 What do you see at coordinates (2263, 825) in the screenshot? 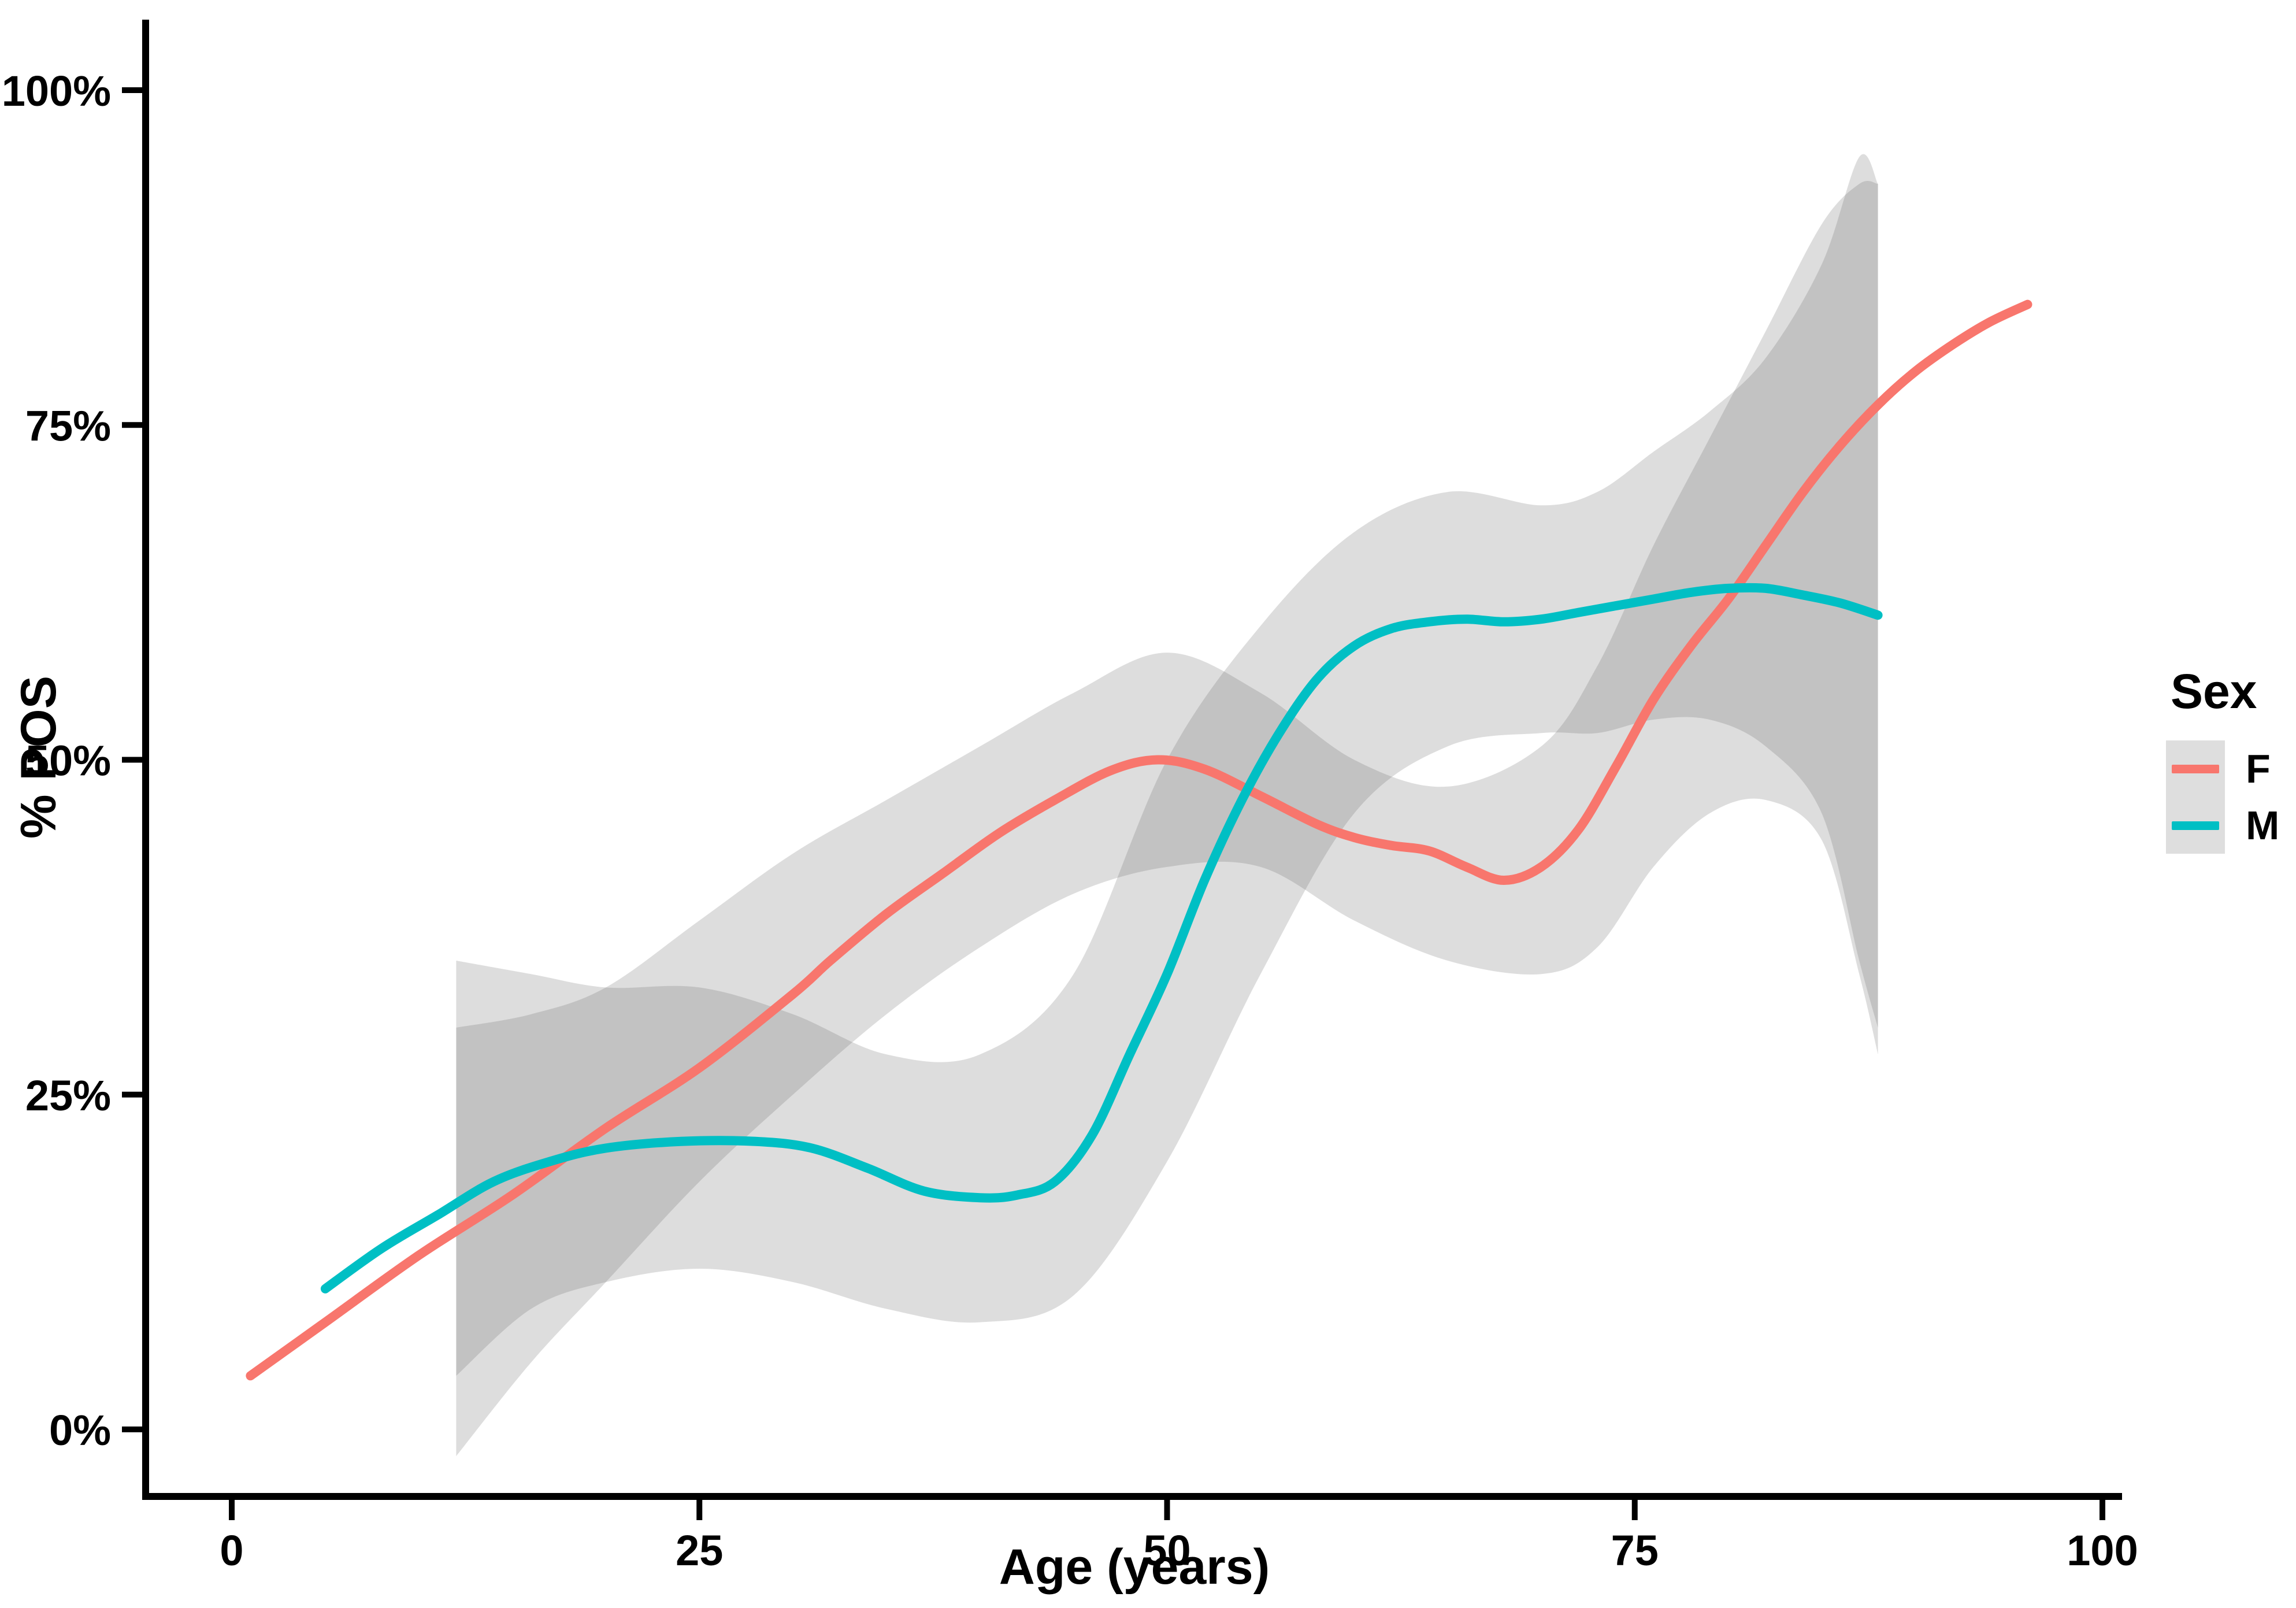
I see `legend-label-m: M` at bounding box center [2263, 825].